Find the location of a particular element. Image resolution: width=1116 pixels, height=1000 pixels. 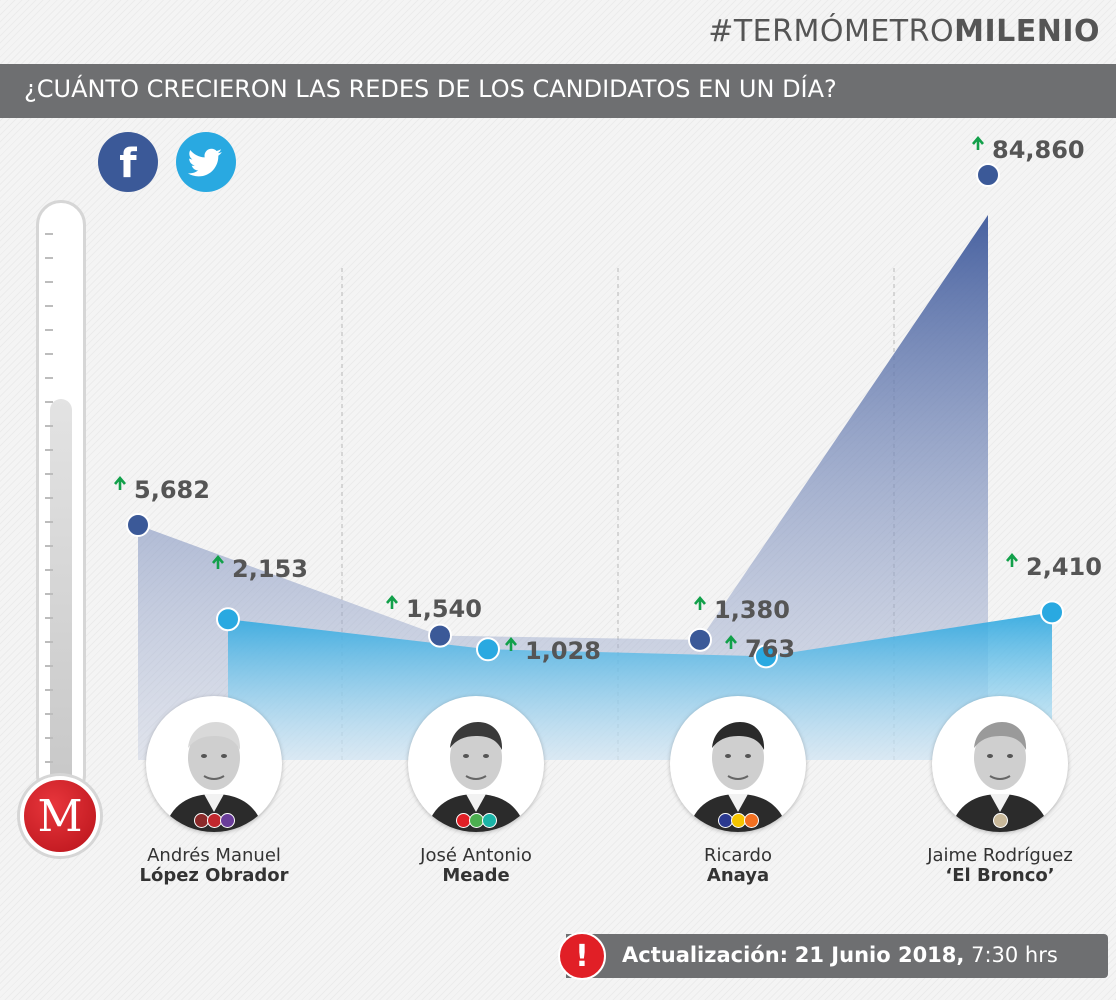

candidate-last-name: Anaya is located at coordinates (738, 875).